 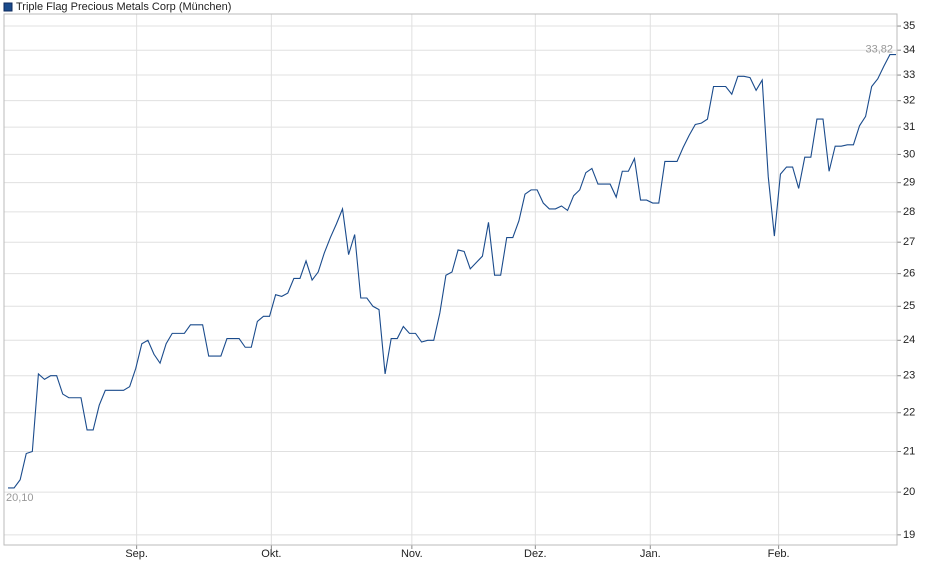 I want to click on x-tick-label: Okt., so click(x=271, y=554).